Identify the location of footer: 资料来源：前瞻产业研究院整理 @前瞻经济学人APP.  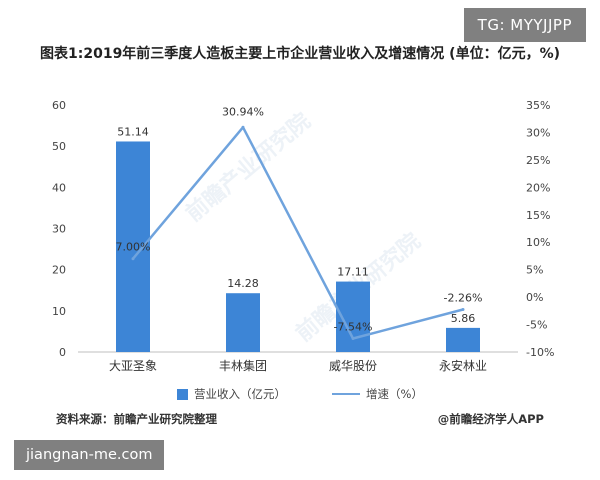
(300, 419).